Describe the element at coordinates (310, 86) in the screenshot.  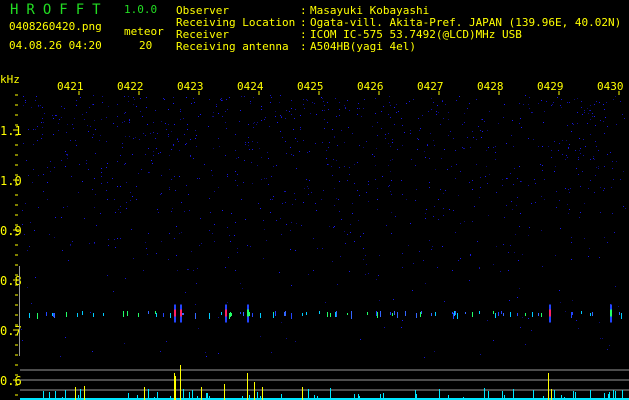
I see `x-tick-label: 0425` at that location.